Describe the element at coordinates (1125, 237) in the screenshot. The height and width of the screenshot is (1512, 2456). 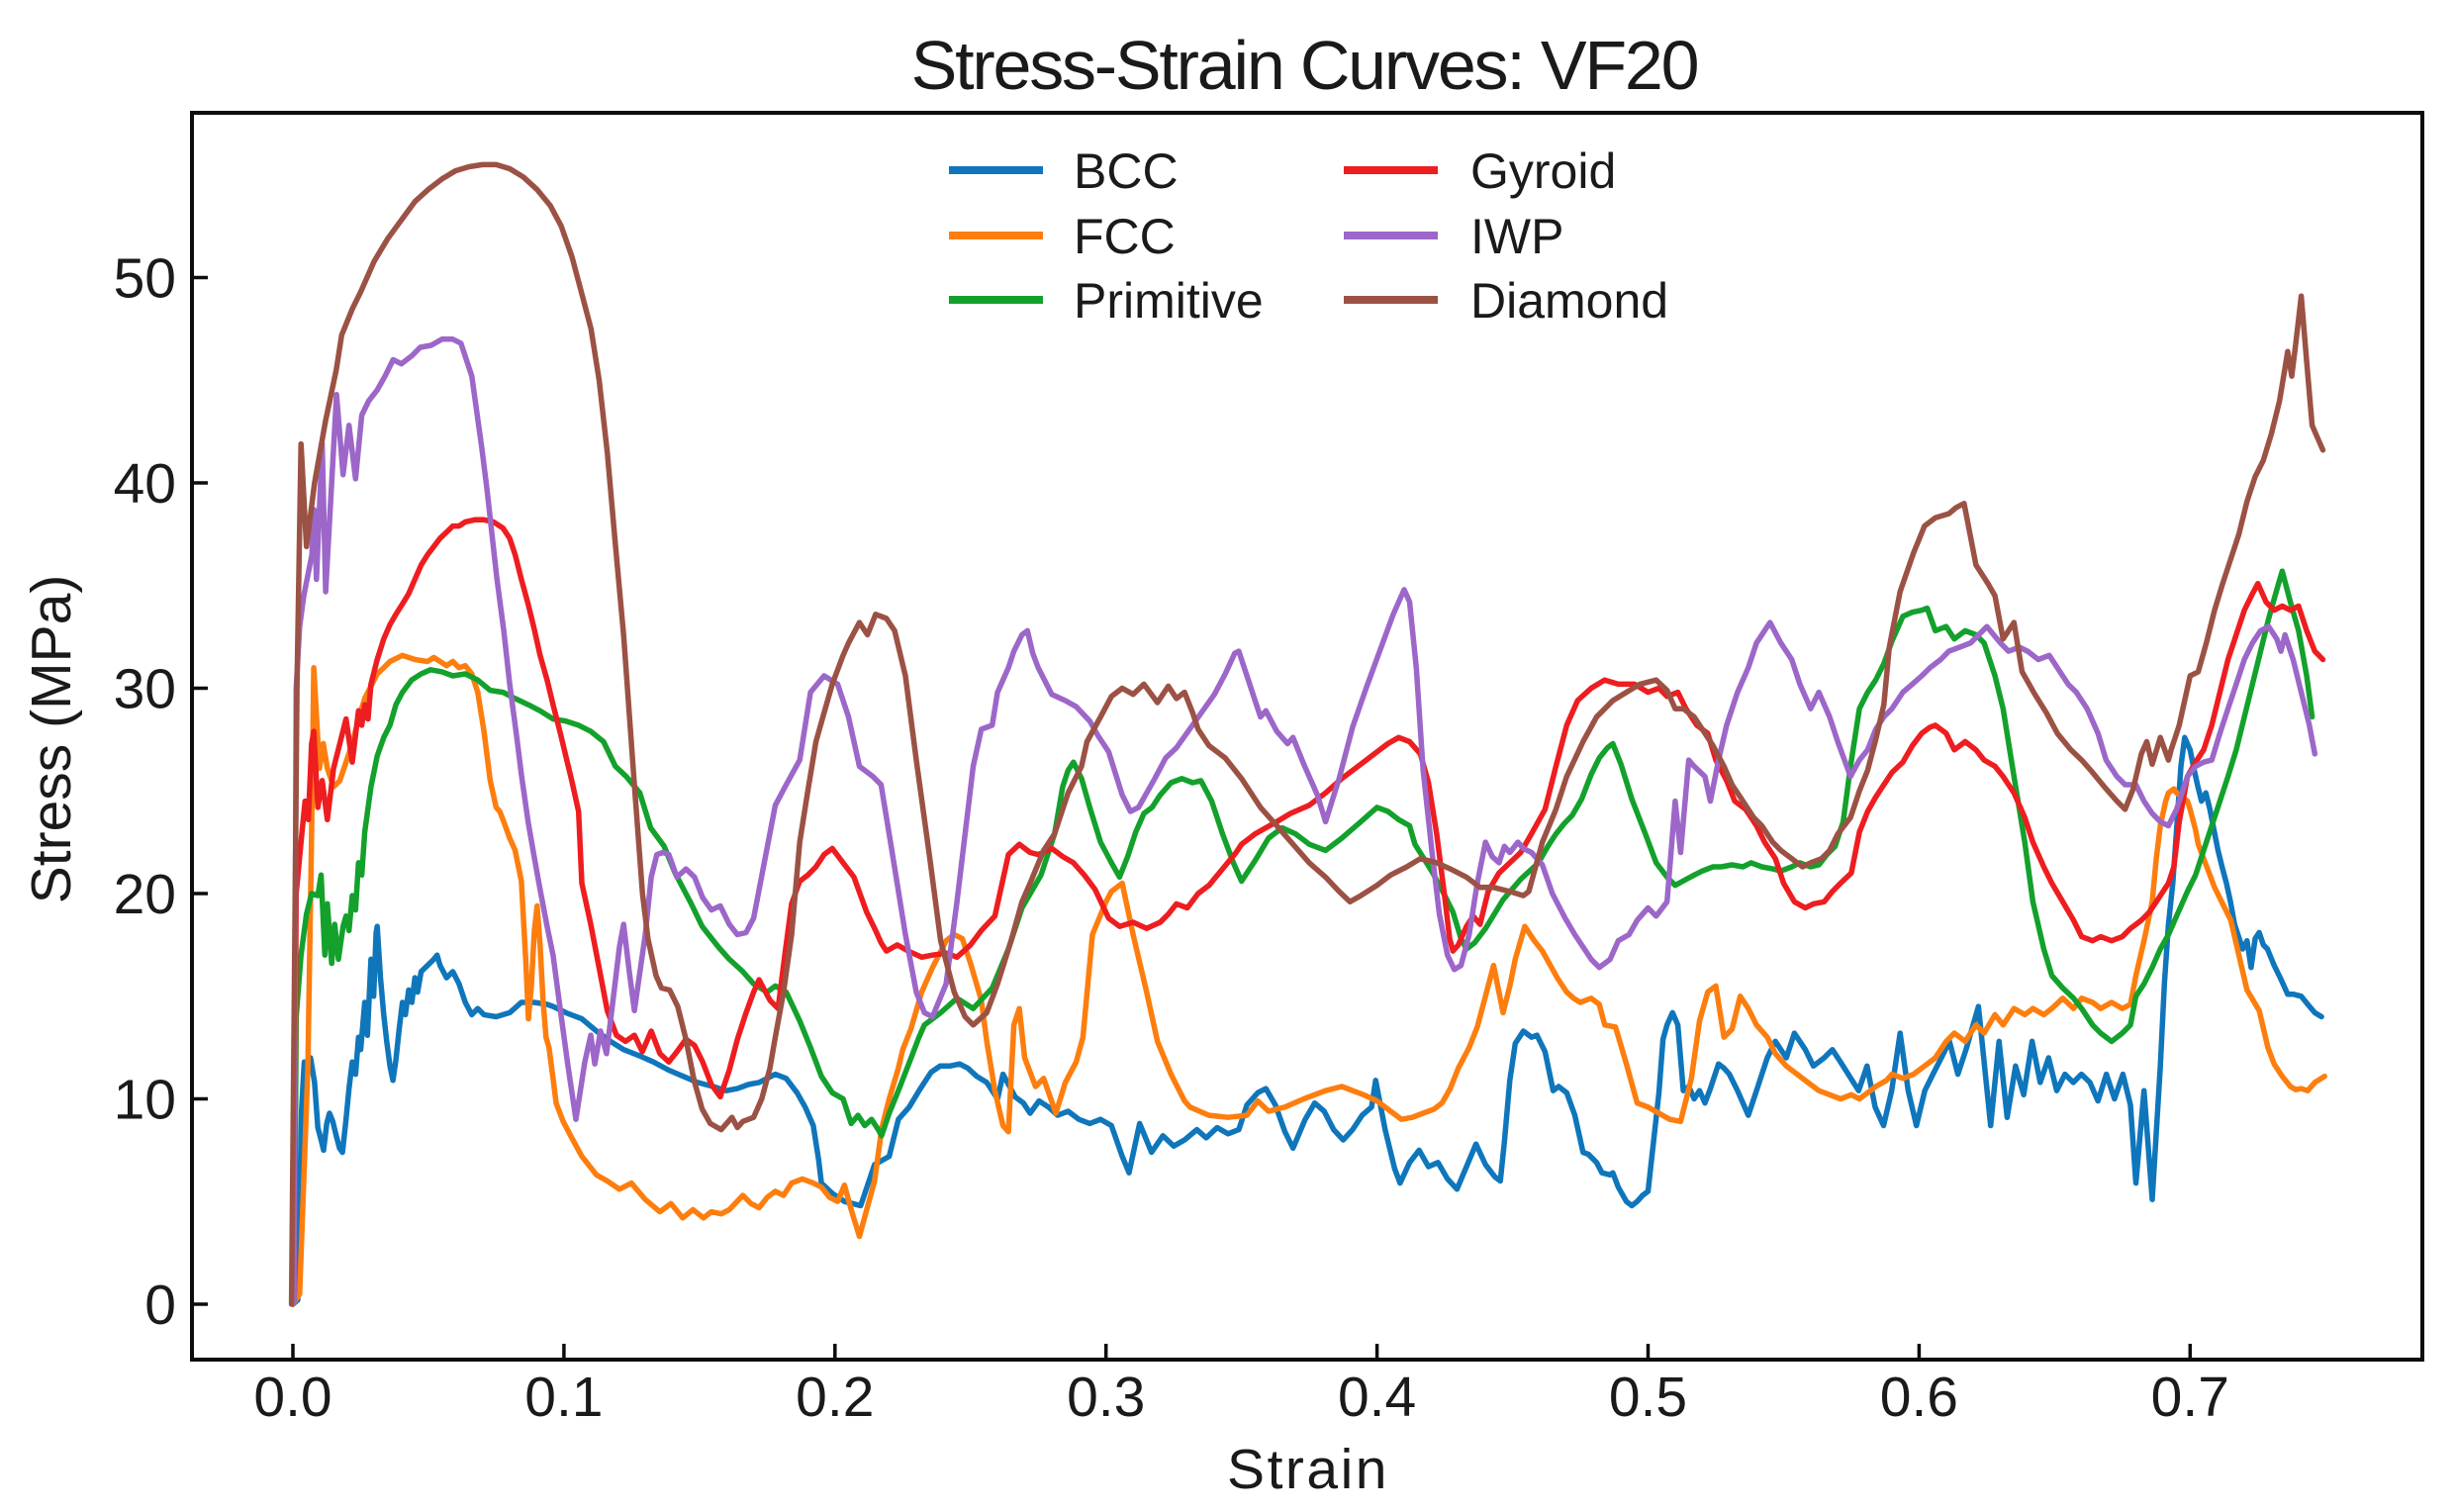
I see `svg-text: FCC` at that location.